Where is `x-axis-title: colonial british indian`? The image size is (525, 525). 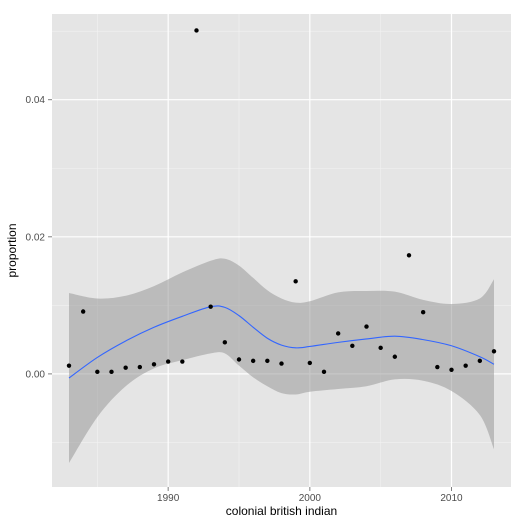
x-axis-title: colonial british indian is located at coordinates (281, 511).